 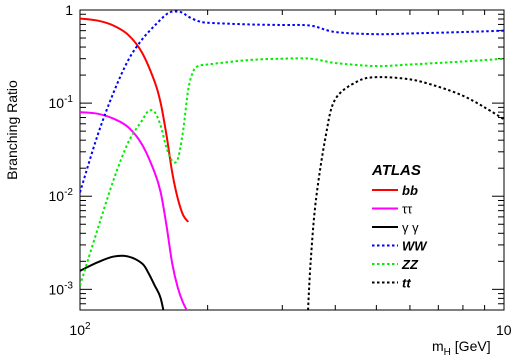 What do you see at coordinates (399, 226) in the screenshot?
I see `legend: ATLAS bb ττ γ γ WW ZZ tt` at bounding box center [399, 226].